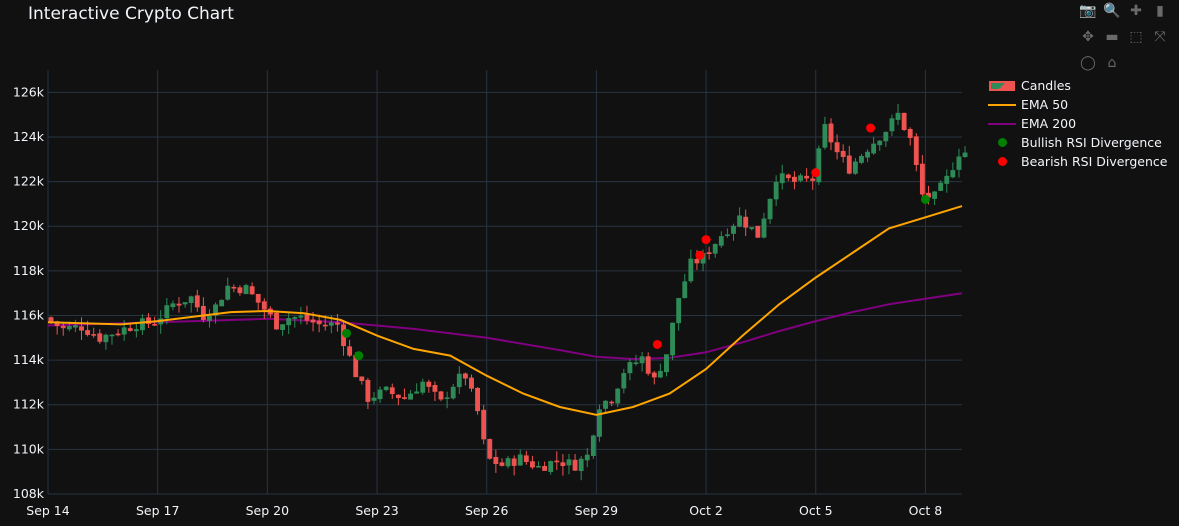 Image resolution: width=1179 pixels, height=526 pixels. I want to click on bearish-divergence-point, so click(871, 128).